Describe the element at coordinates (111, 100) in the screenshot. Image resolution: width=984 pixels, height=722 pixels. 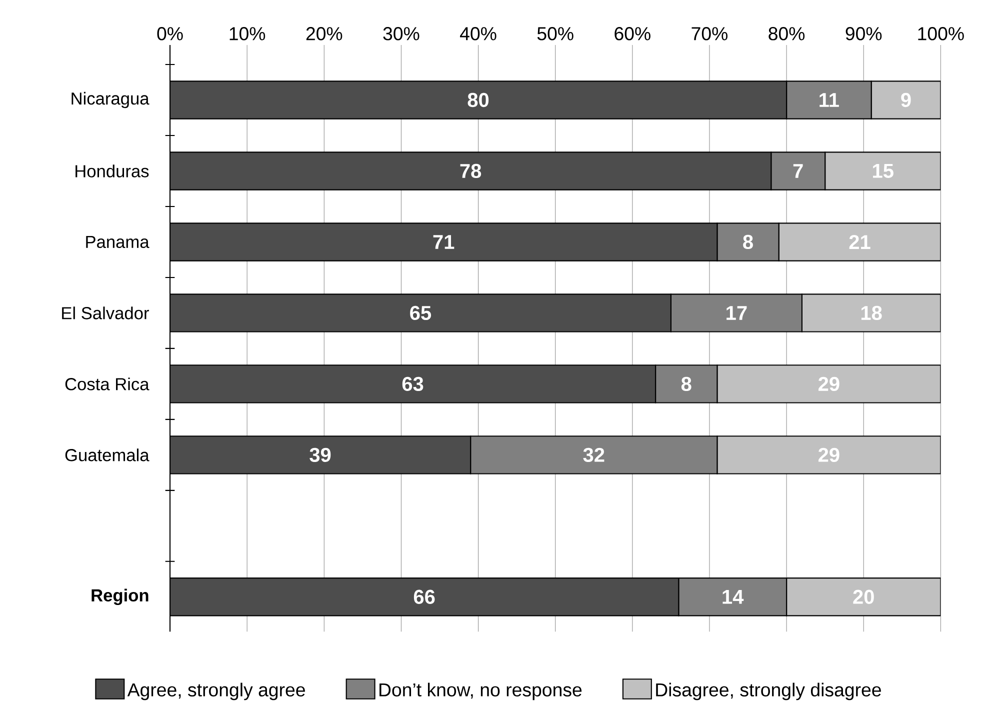
I see `y-tick-label: Nicaragua` at that location.